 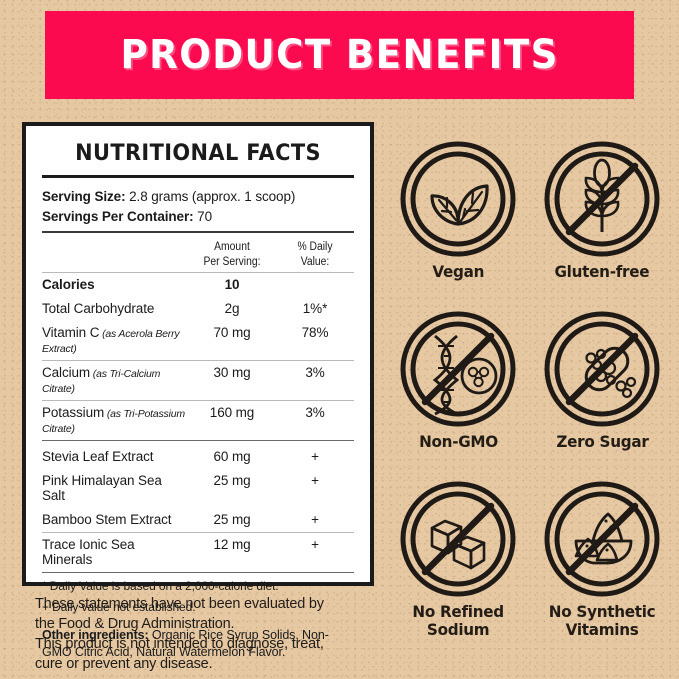 What do you see at coordinates (232, 247) in the screenshot?
I see `column-header-amount-line1: Amount` at bounding box center [232, 247].